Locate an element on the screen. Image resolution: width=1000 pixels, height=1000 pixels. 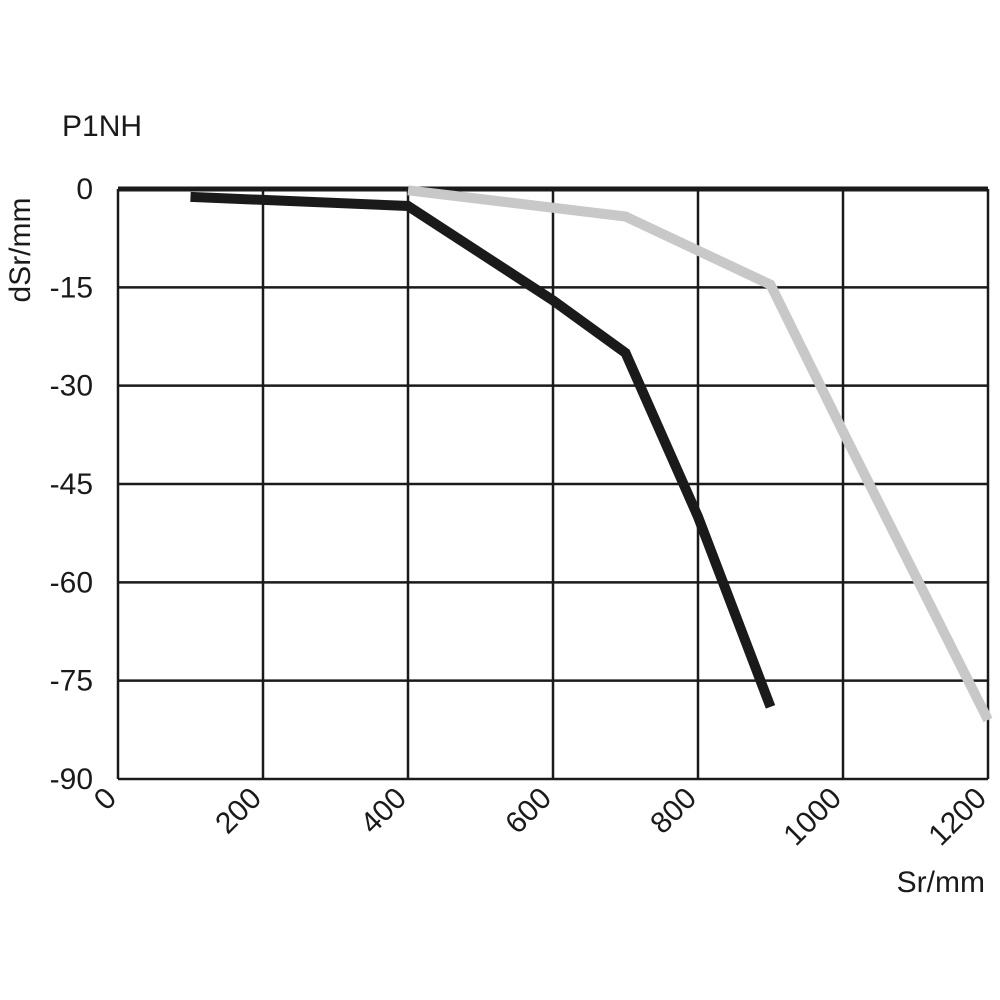
y-tick-label: -15 is located at coordinates (71, 287).